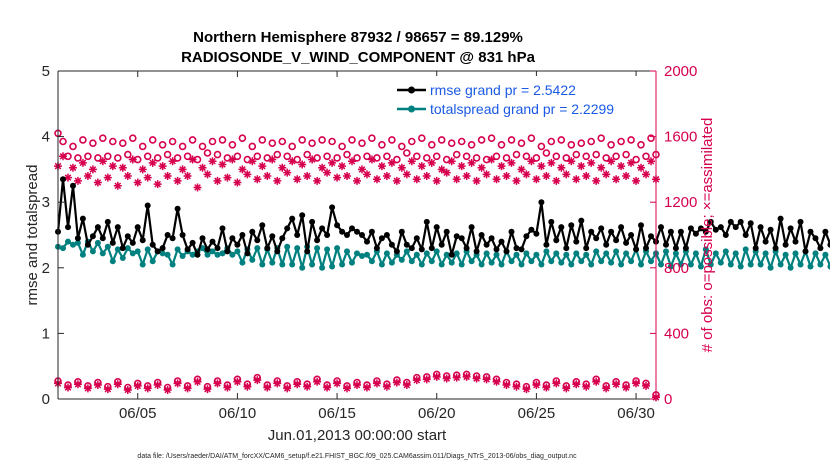 The image size is (830, 470). Describe the element at coordinates (358, 57) in the screenshot. I see `chart-title-line-2: RADIOSONDE_V_WIND_COMPONENT @ 831 hPa` at that location.